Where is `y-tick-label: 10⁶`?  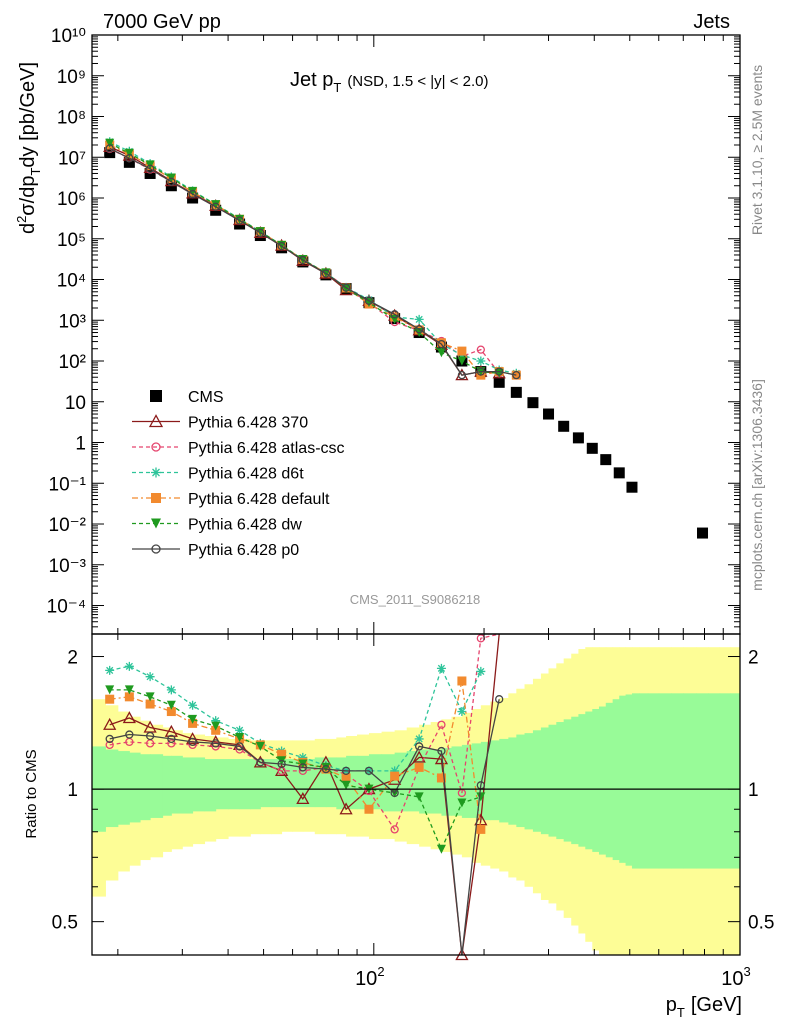 y-tick-label: 10⁶ is located at coordinates (71, 199).